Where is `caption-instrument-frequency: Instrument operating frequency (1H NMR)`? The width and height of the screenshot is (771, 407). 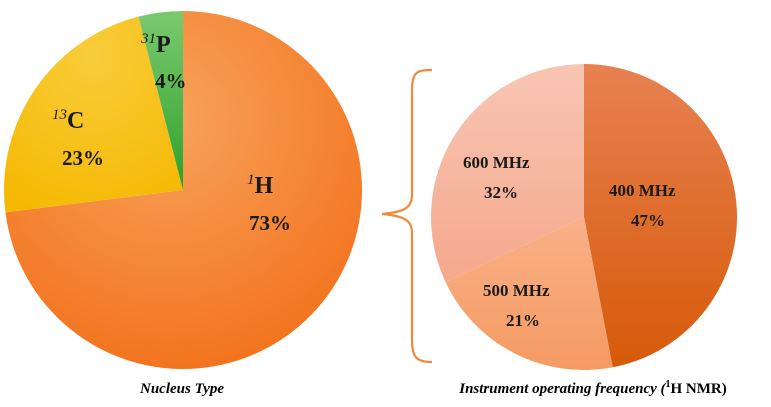 caption-instrument-frequency: Instrument operating frequency (1H NMR) is located at coordinates (592, 388).